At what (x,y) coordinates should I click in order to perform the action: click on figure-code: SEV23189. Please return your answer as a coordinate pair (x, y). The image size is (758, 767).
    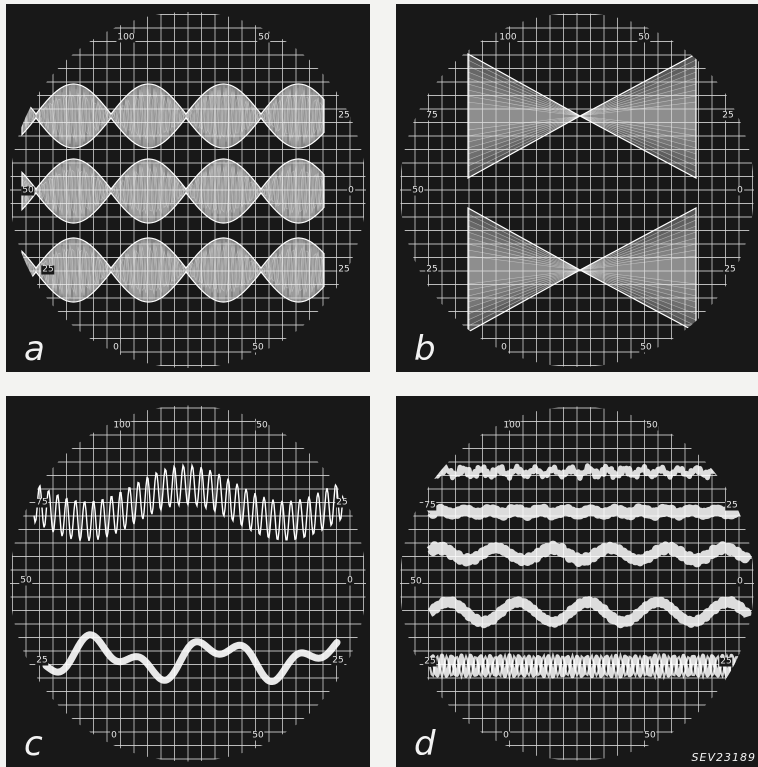
    Looking at the image, I should click on (723, 757).